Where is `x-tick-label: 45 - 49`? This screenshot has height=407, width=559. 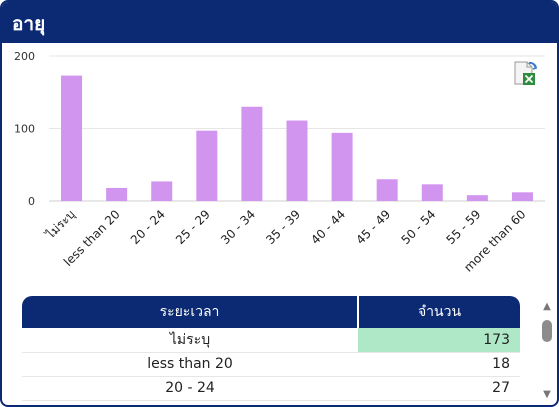 x-tick-label: 45 - 49 is located at coordinates (373, 227).